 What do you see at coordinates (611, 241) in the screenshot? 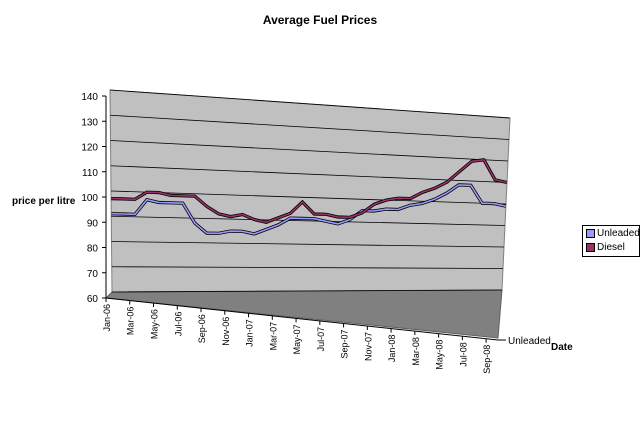
I see `chart-legend: Unleaded Diesel` at bounding box center [611, 241].